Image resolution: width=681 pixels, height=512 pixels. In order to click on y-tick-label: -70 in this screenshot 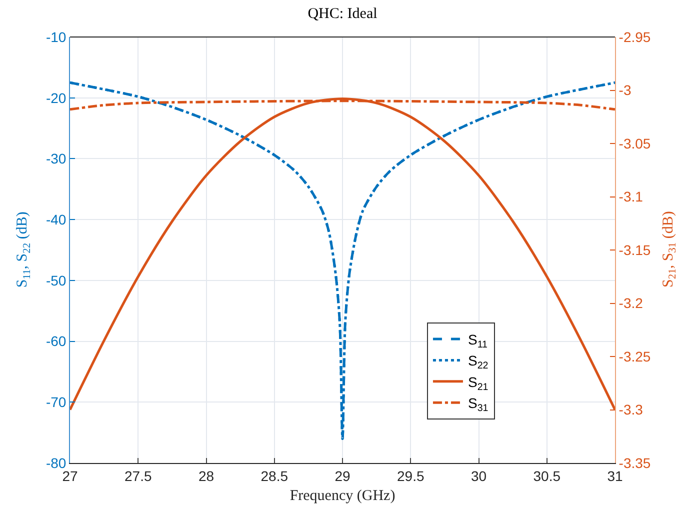, I will do `click(56, 402)`.